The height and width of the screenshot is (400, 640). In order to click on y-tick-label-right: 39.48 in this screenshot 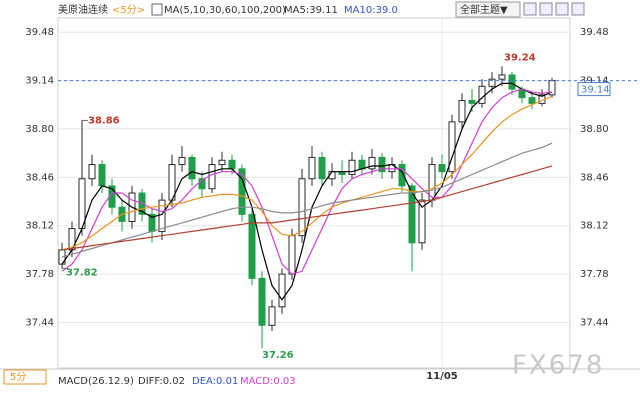, I will do `click(594, 32)`.